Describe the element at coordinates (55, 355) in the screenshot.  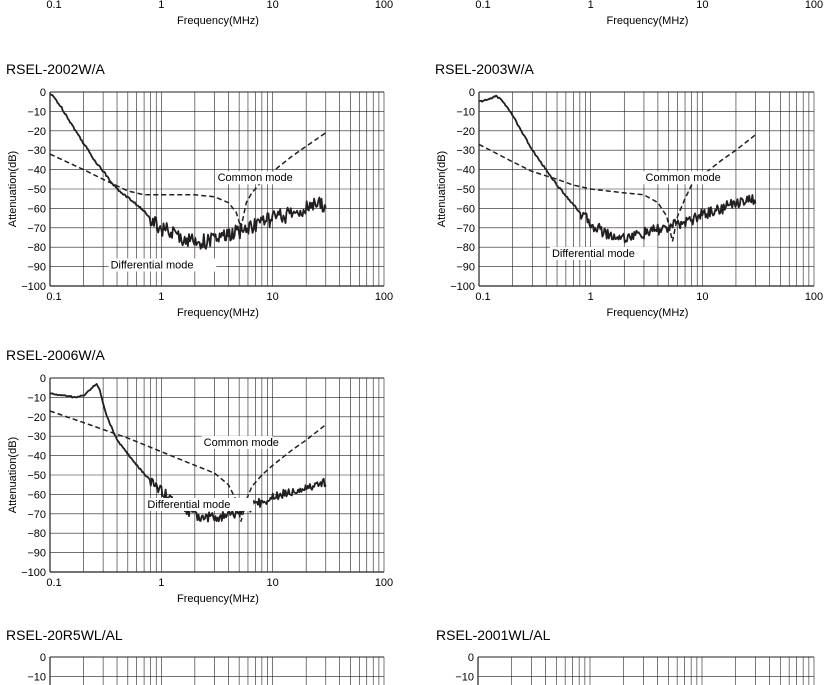
I see `chart-title: RSEL-2006W/A` at that location.